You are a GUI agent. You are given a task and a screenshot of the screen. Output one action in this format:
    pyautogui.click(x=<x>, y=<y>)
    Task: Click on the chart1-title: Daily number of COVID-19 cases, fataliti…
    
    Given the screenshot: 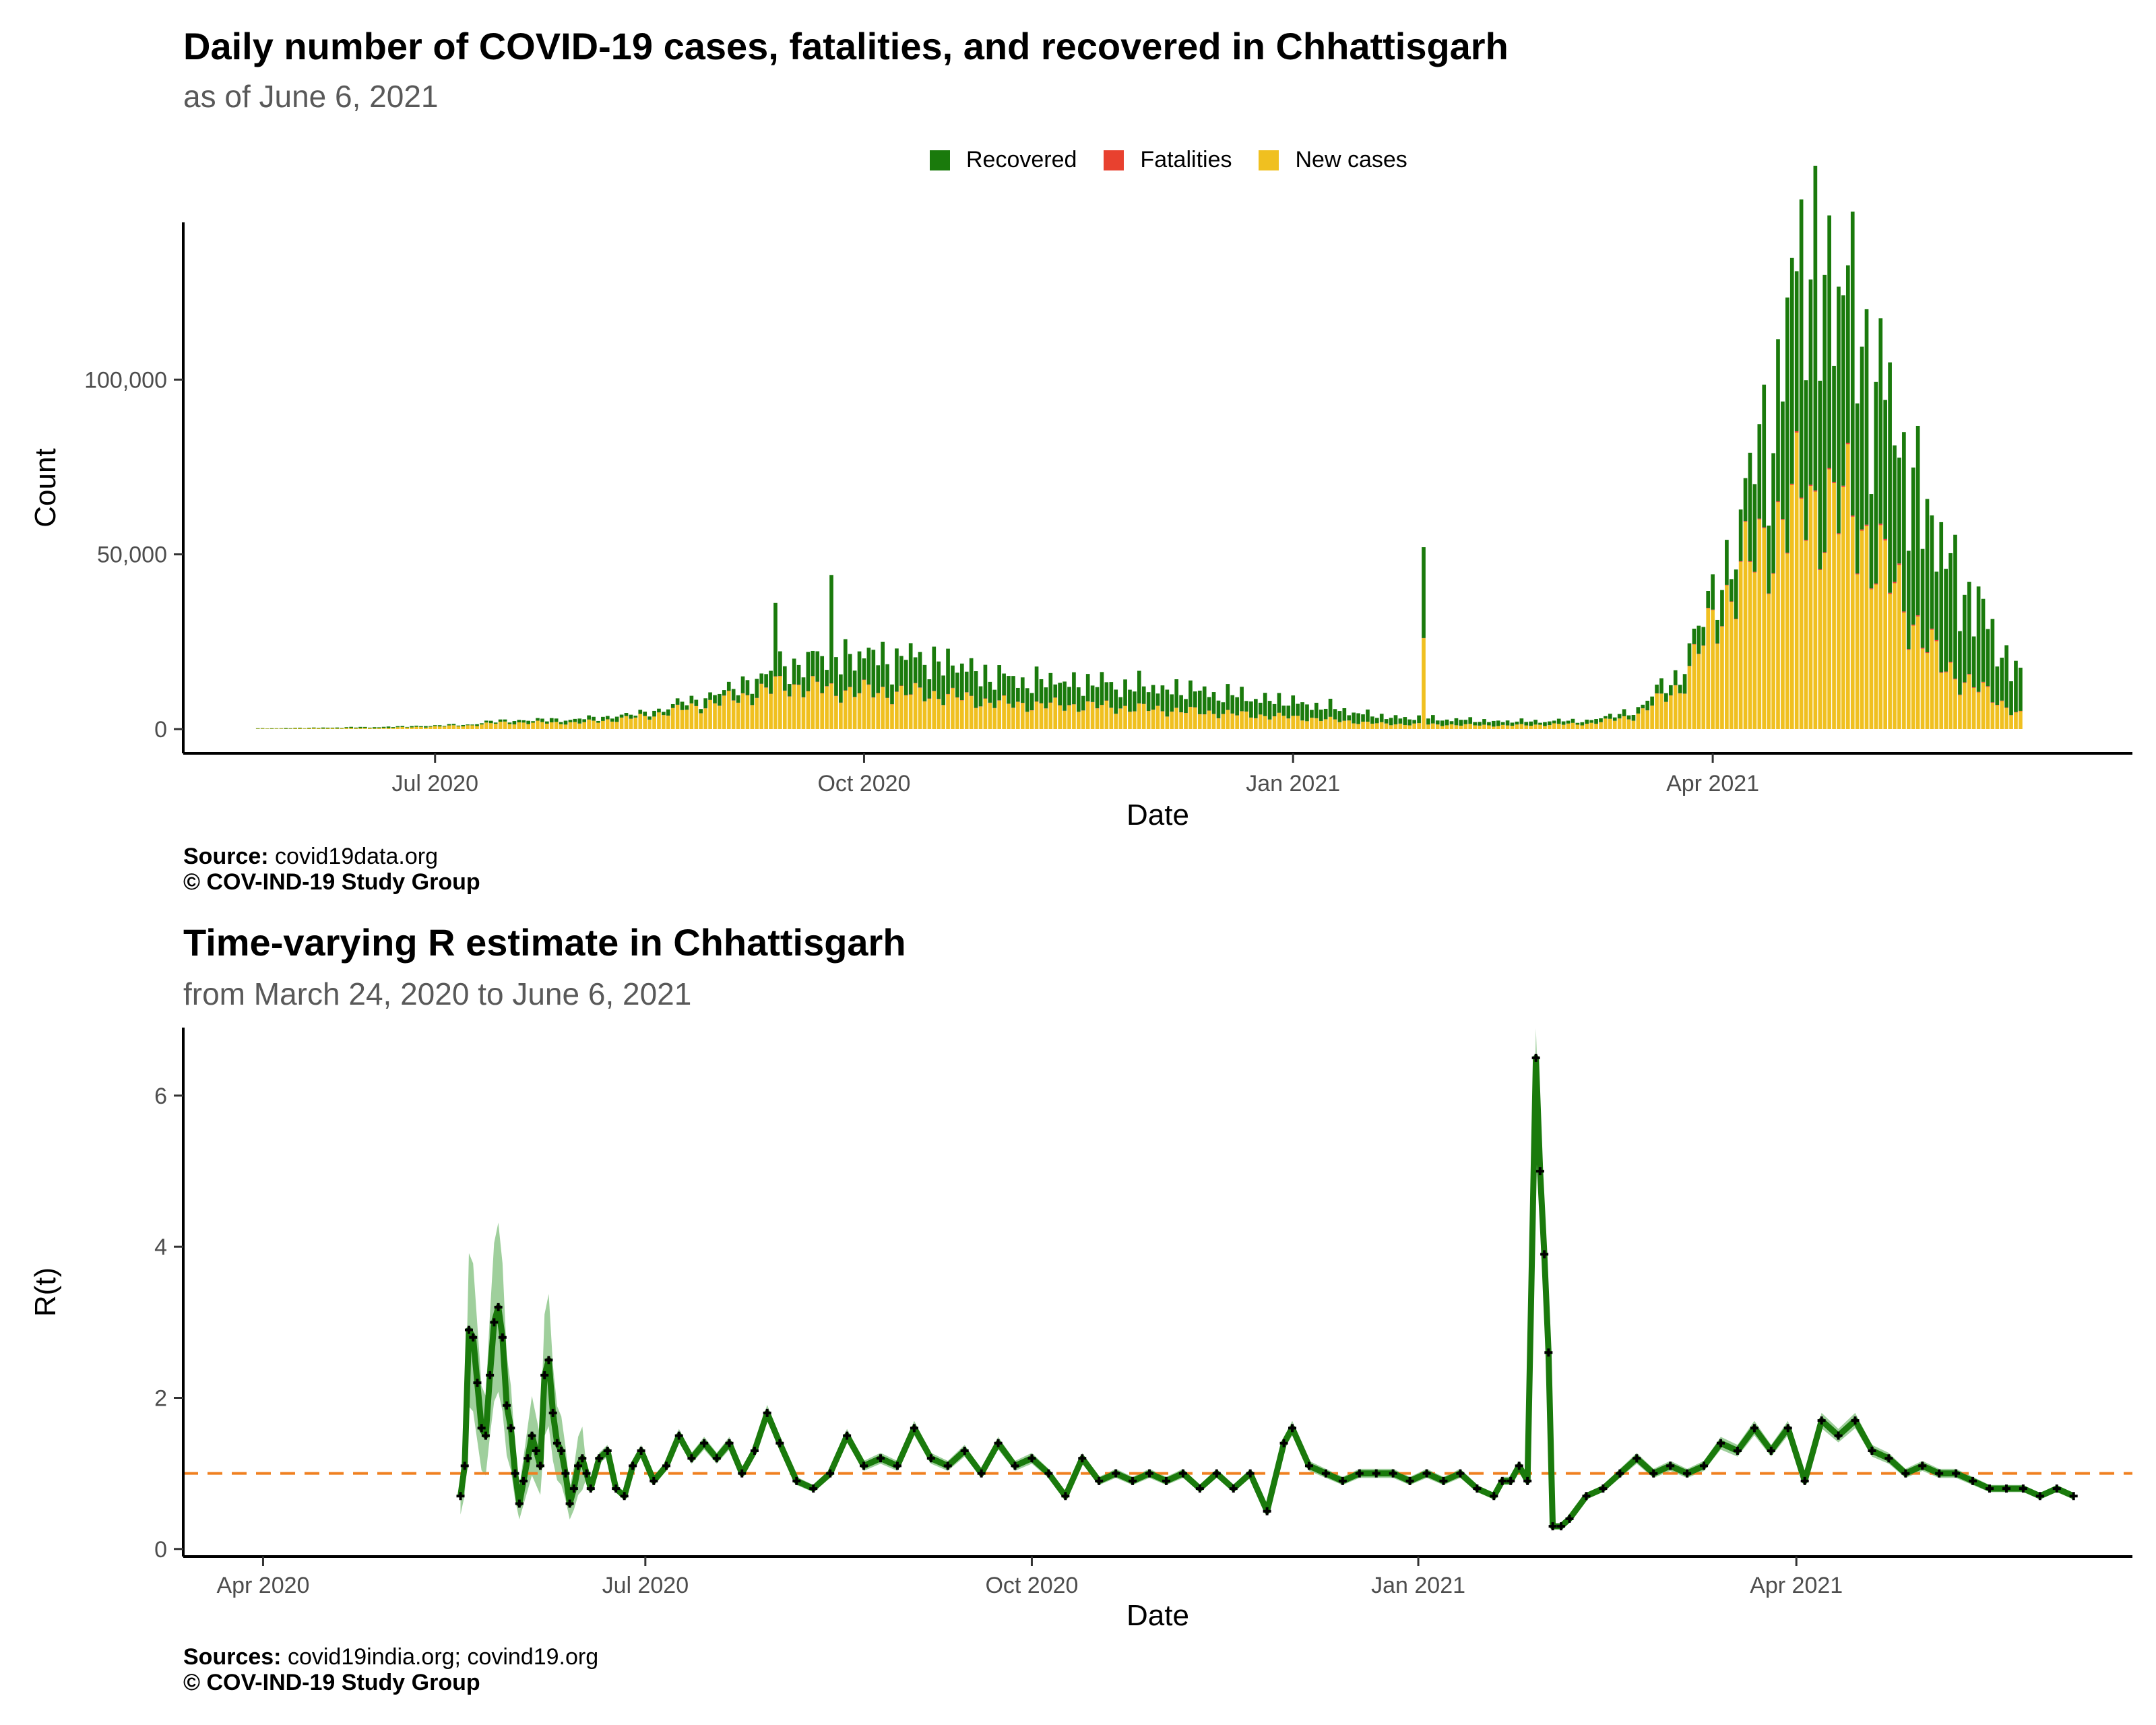 What is the action you would take?
    pyautogui.click(x=846, y=46)
    